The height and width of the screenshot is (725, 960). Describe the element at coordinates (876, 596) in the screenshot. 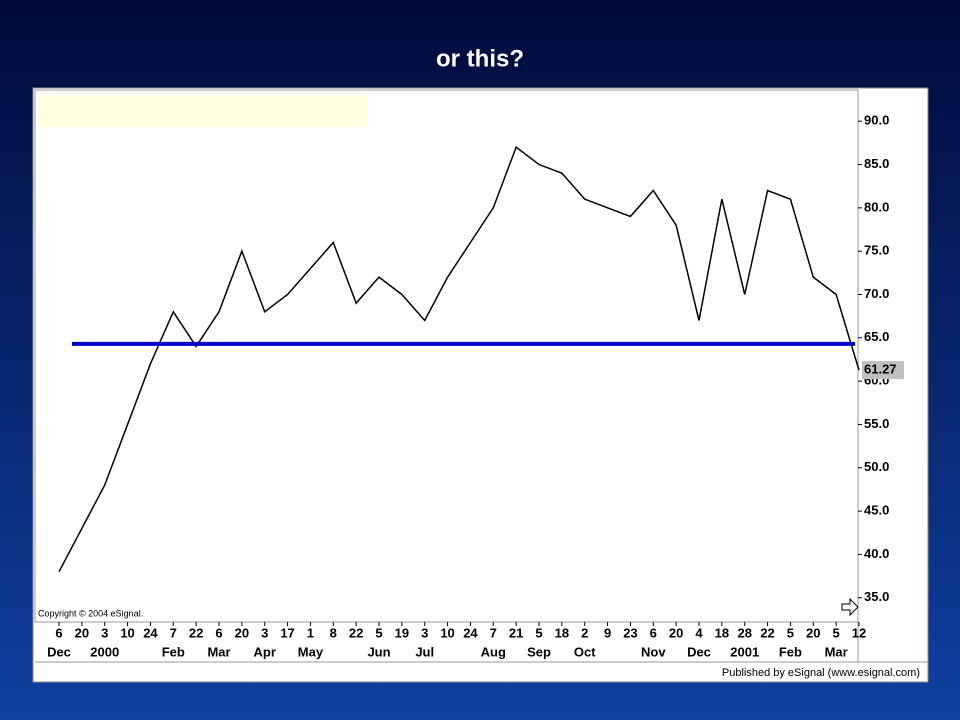

I see `y-tick-label: 35.0` at that location.